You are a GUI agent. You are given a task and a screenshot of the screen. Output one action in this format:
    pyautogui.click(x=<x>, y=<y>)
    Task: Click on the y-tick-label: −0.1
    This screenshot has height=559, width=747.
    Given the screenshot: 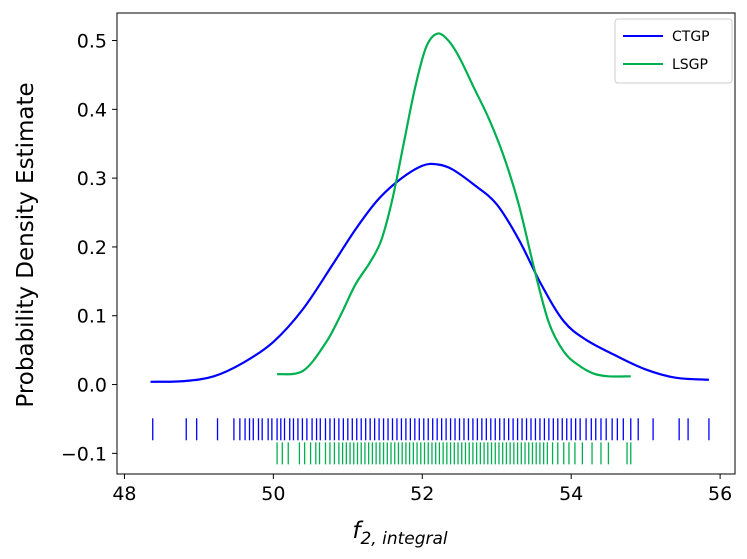 What is the action you would take?
    pyautogui.click(x=84, y=454)
    